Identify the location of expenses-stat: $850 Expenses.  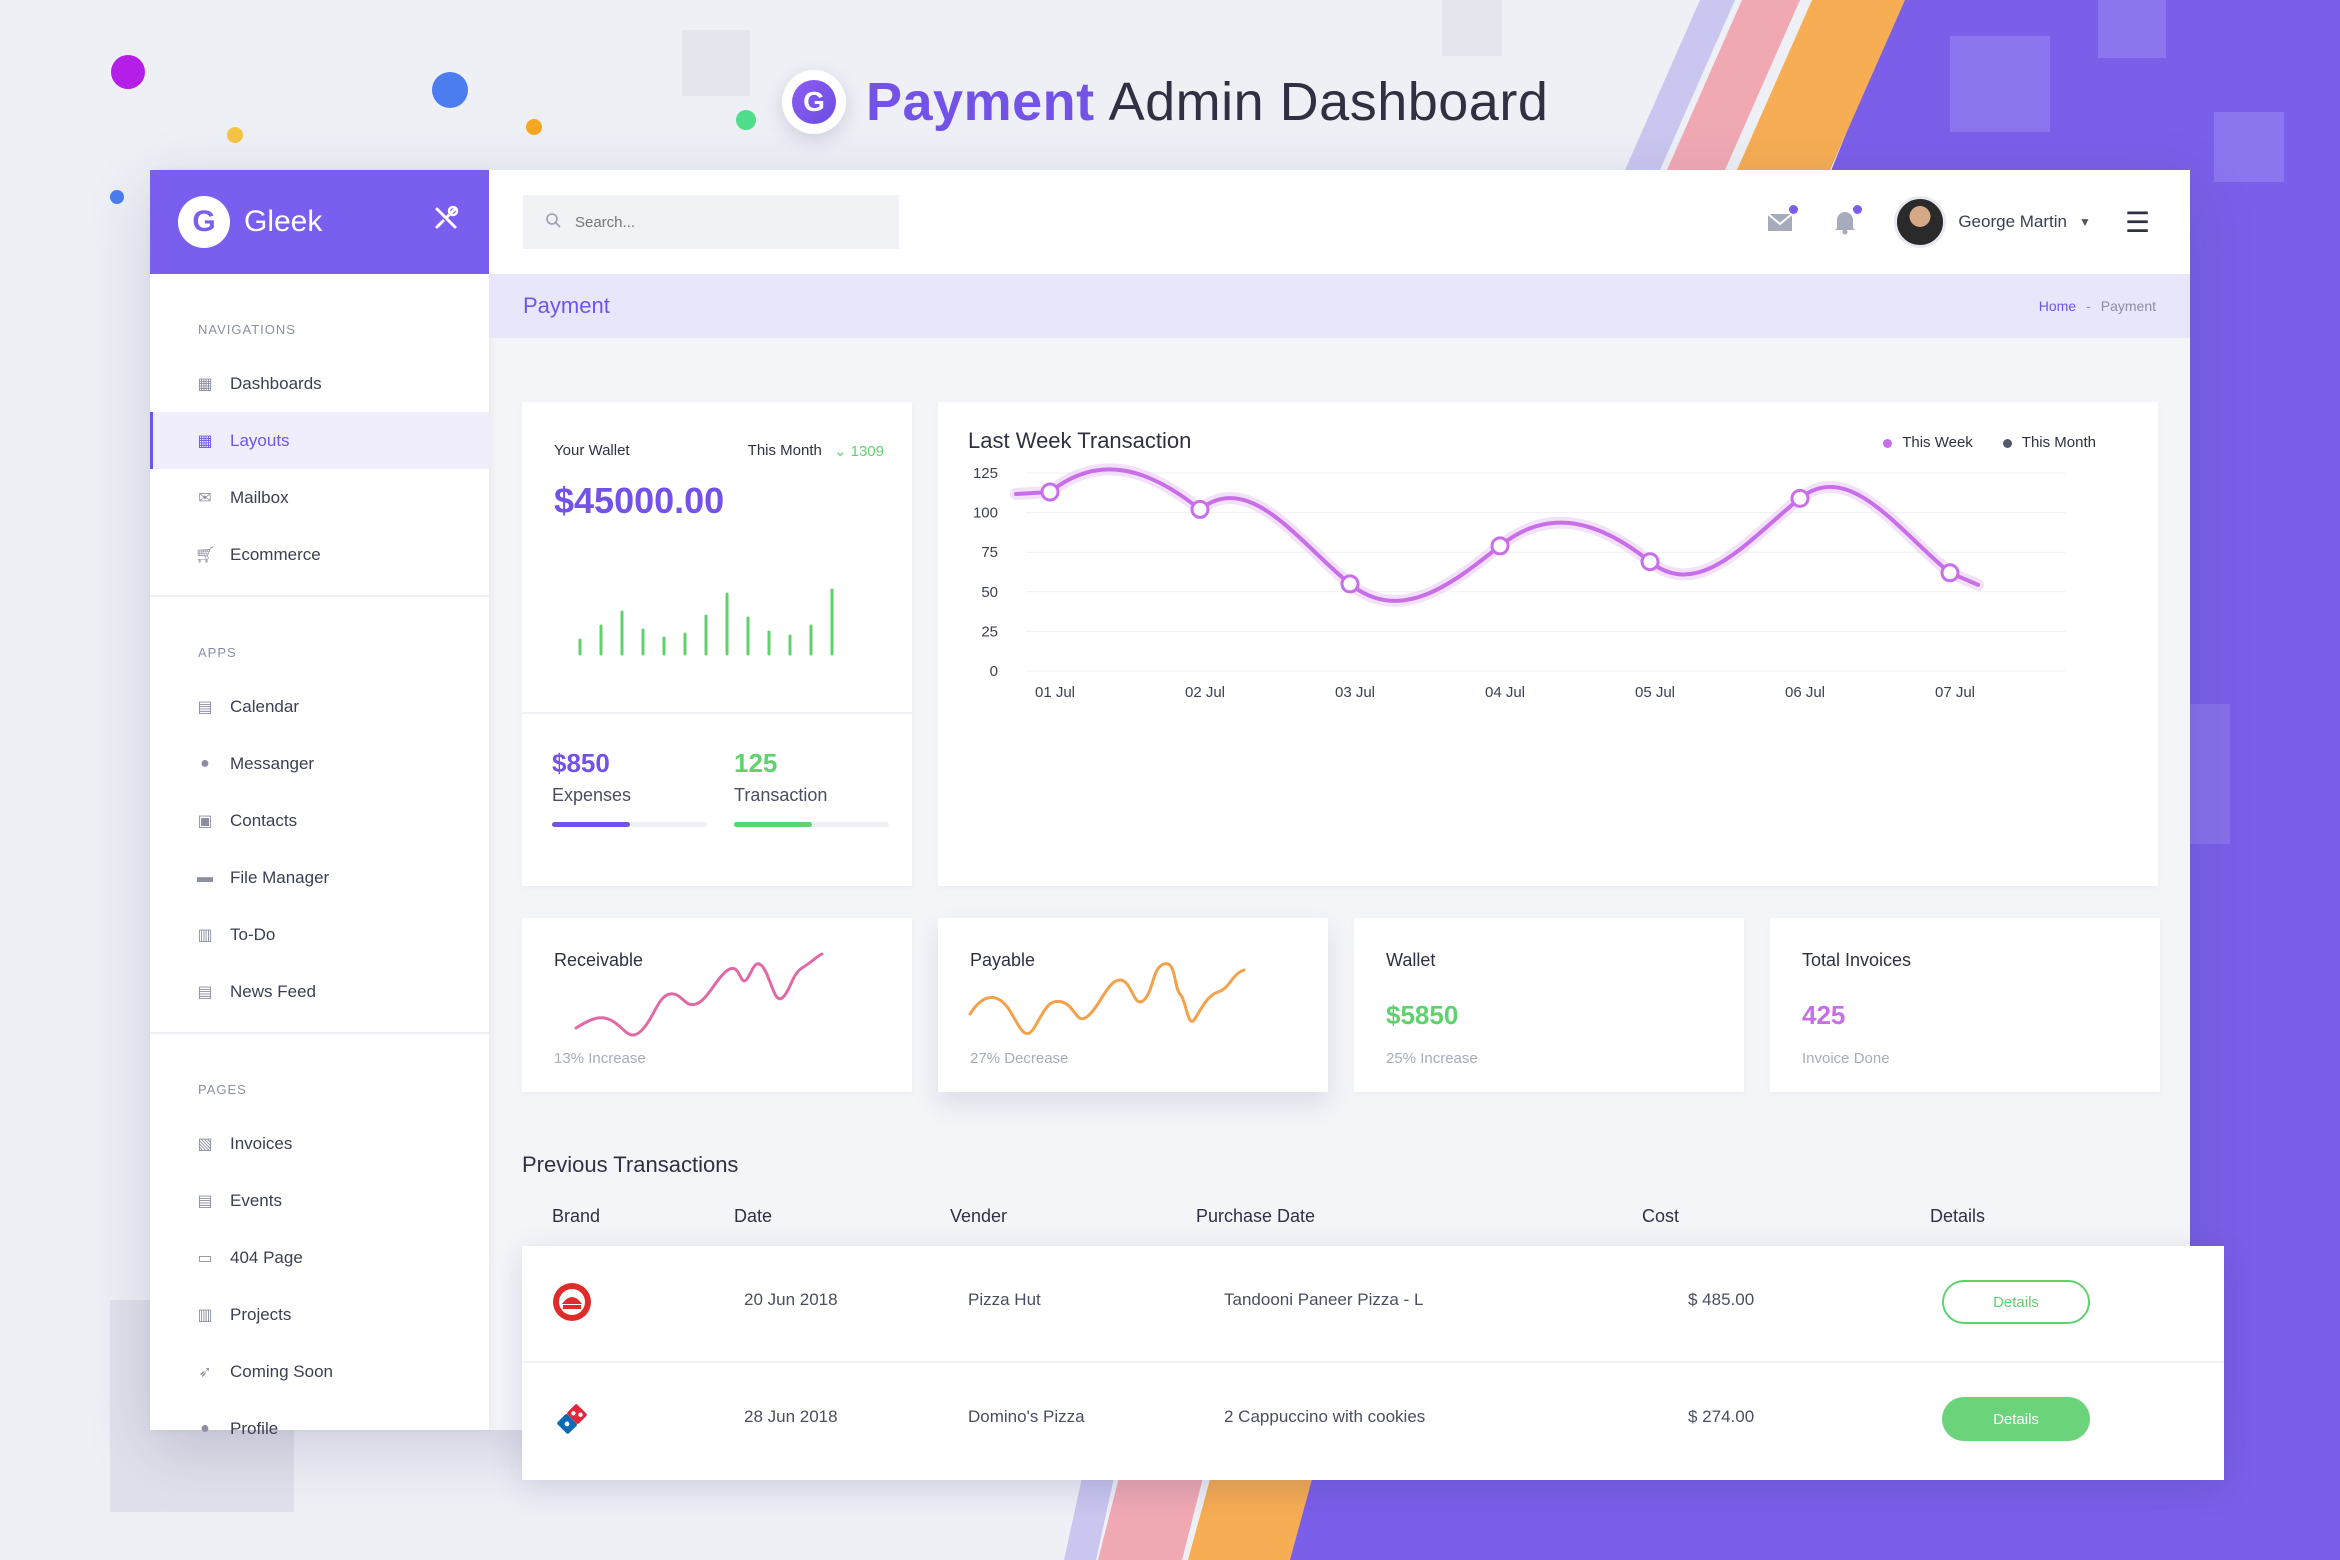
(629, 787).